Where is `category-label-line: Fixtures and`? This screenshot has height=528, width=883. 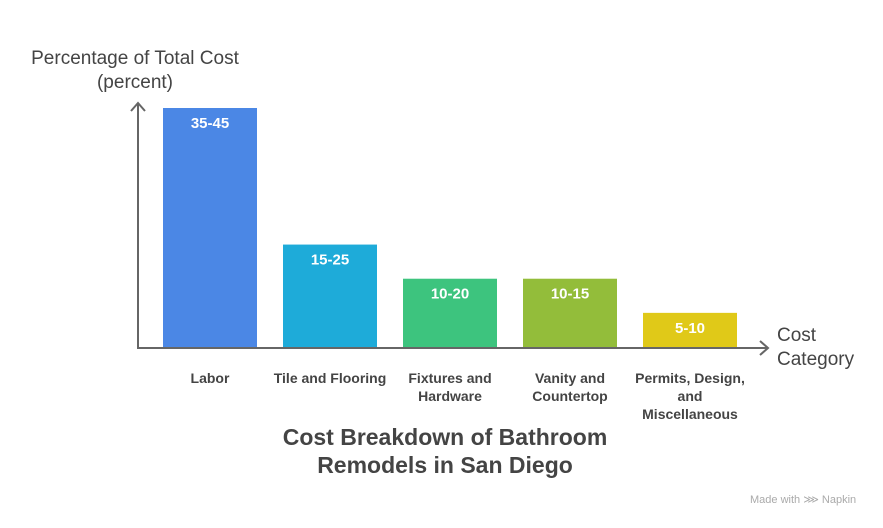
category-label-line: Fixtures and is located at coordinates (450, 378).